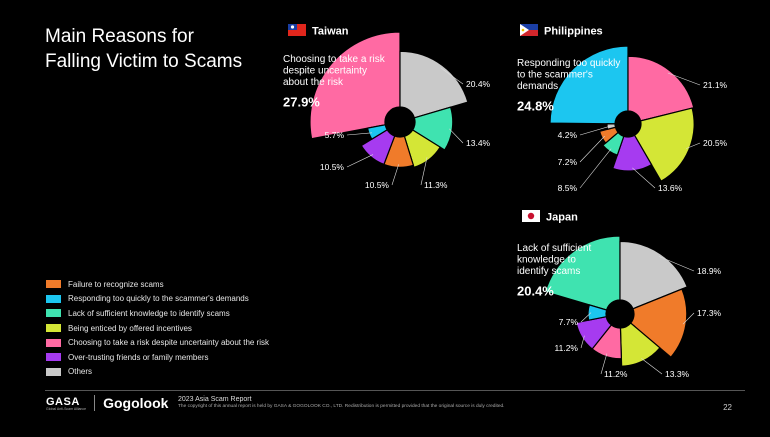 This screenshot has width=770, height=437. I want to click on highlight-value: 24.8%, so click(535, 106).